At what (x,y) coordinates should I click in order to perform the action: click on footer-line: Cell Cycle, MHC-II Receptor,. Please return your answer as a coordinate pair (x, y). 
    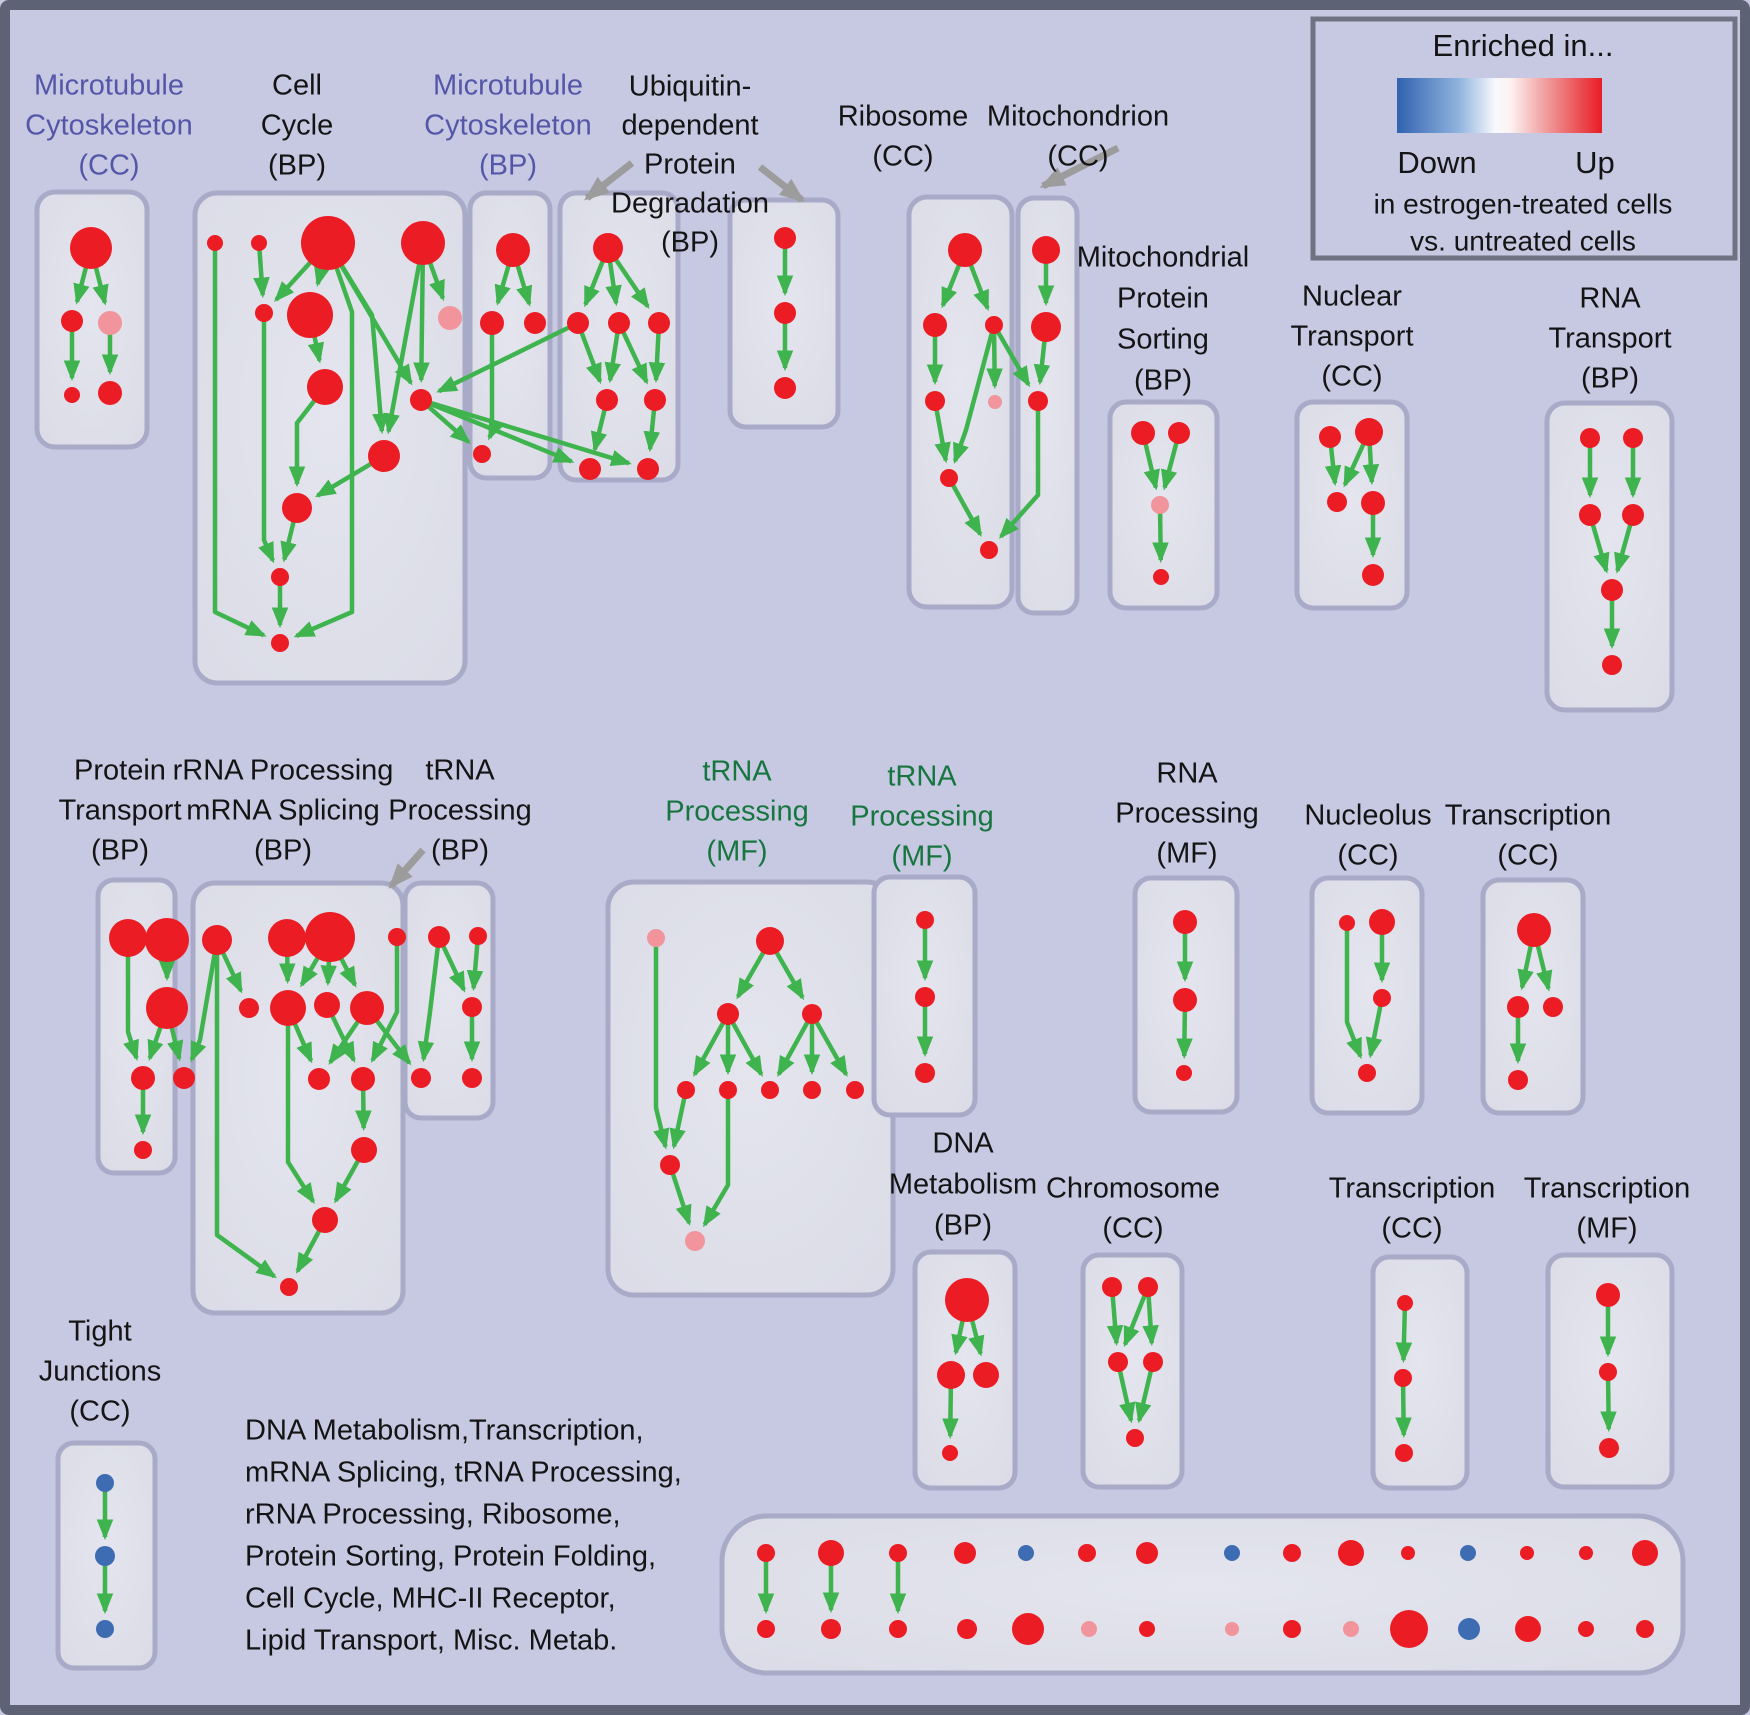
    Looking at the image, I should click on (430, 1599).